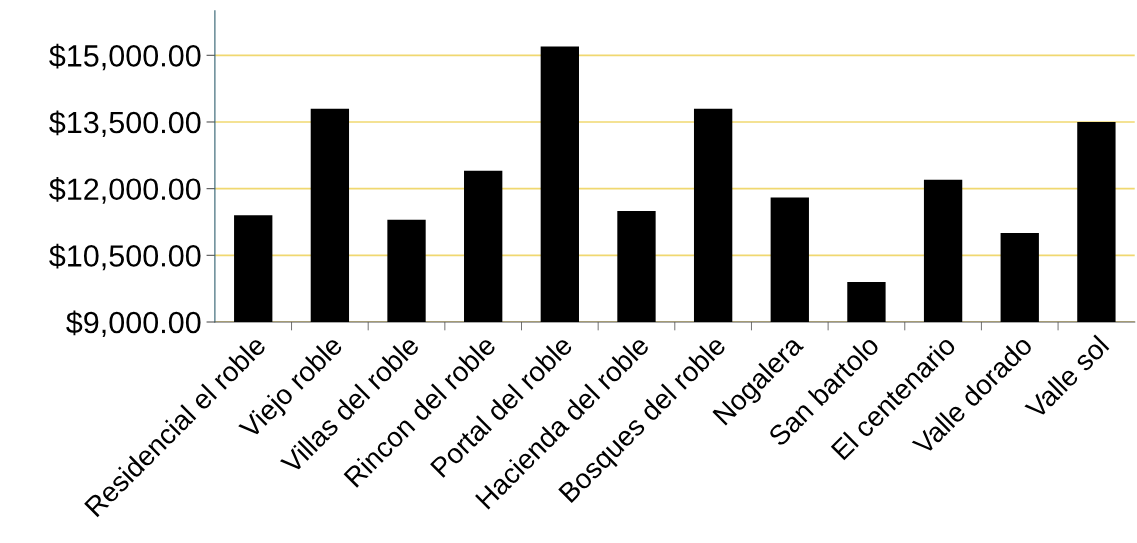 This screenshot has width=1137, height=543. I want to click on y-tick-label: $9,000.00, so click(133, 323).